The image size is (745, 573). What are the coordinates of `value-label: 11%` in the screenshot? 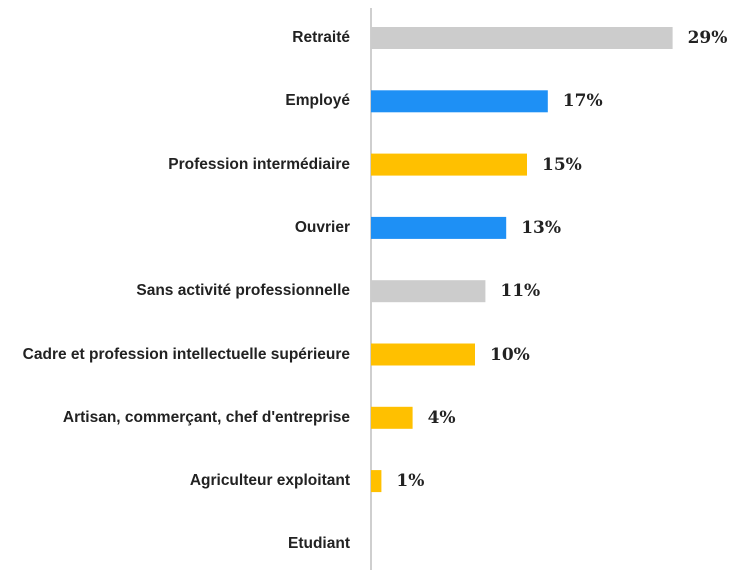 It's located at (520, 291).